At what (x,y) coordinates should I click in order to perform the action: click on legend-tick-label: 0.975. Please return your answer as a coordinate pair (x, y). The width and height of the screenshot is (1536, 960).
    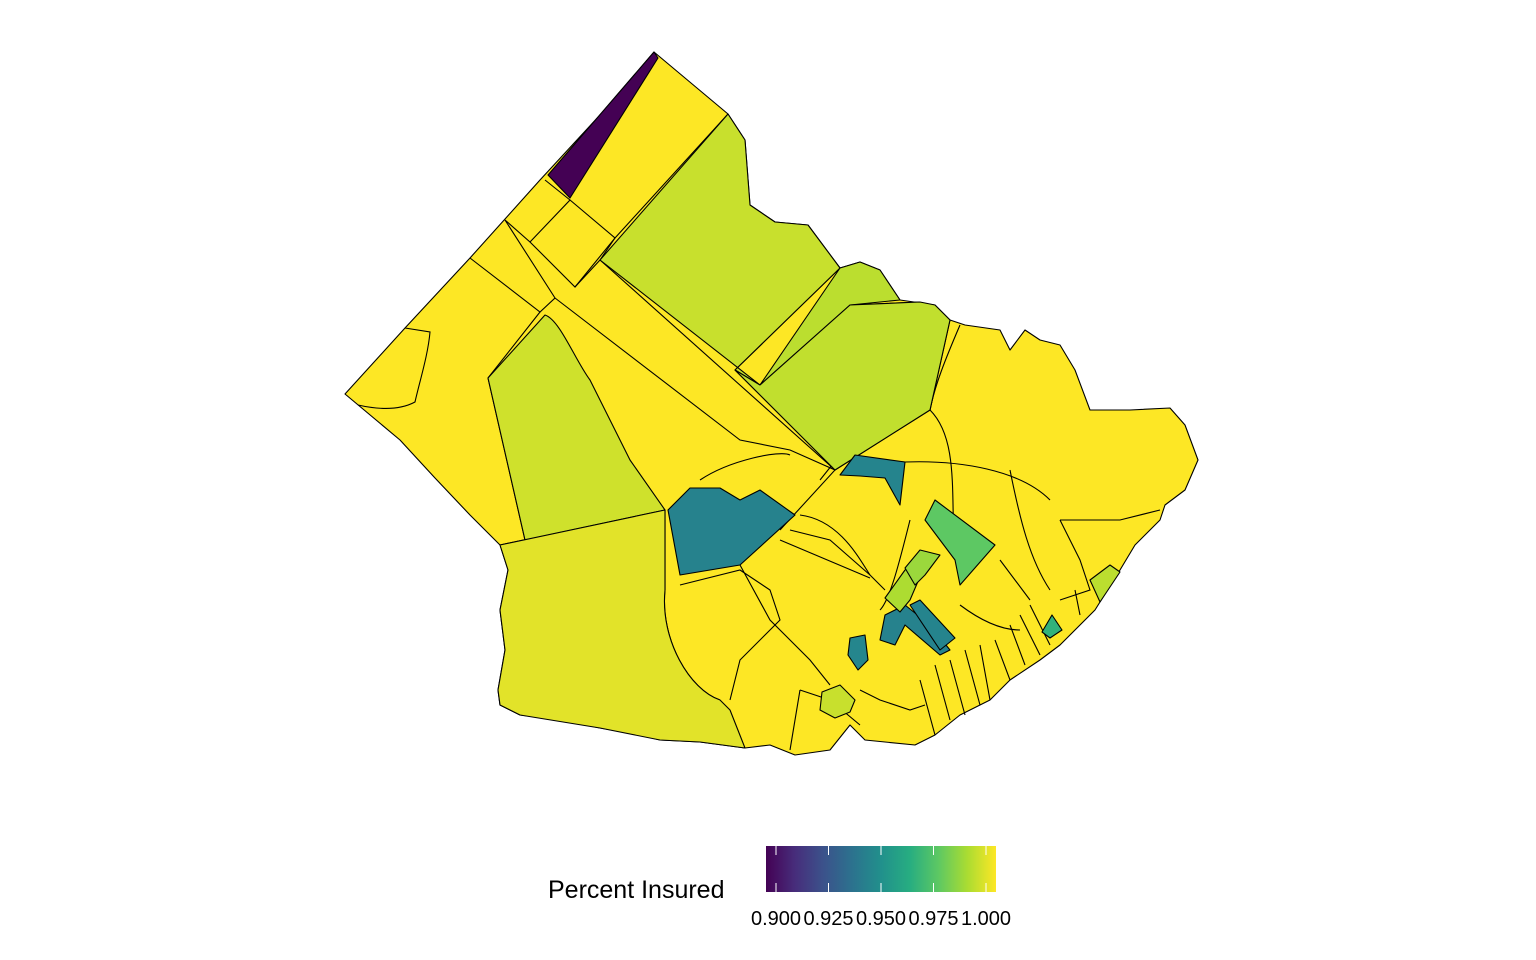
    Looking at the image, I should click on (933, 919).